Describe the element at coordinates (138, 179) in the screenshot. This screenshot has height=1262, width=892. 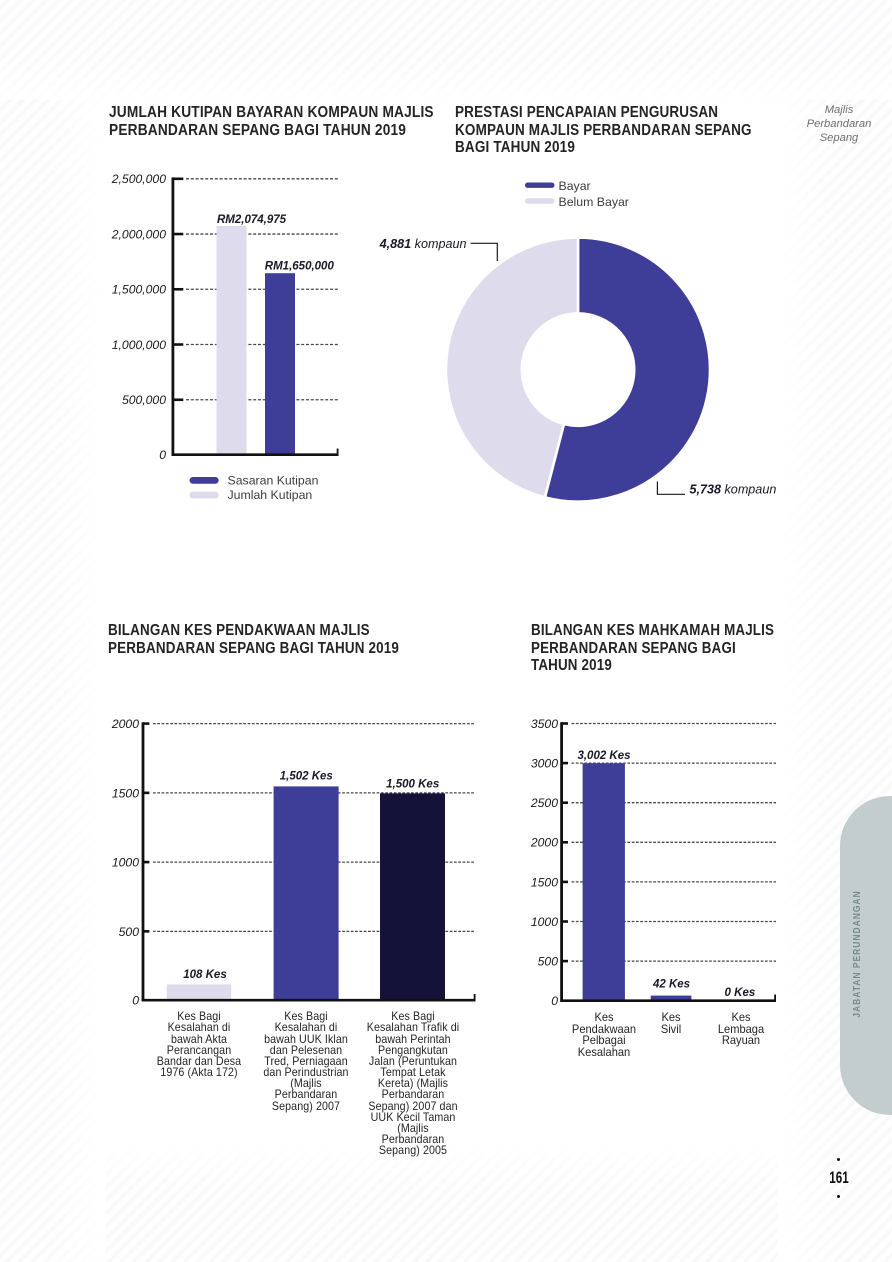
I see `svg-text: 2,500,000` at that location.